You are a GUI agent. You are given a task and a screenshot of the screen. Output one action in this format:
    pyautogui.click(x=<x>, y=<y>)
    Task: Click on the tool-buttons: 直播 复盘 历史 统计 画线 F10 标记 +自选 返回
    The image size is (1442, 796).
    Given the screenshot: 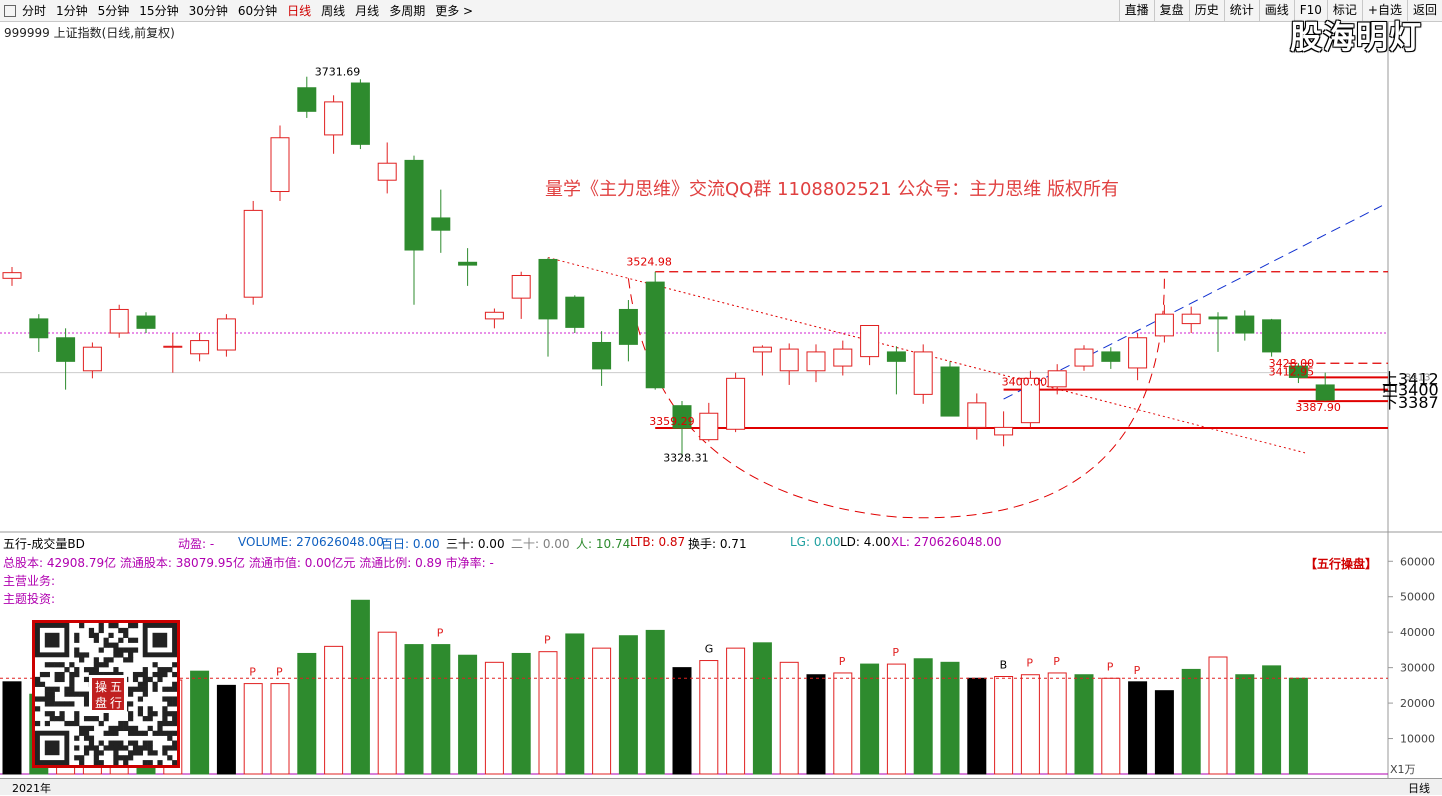 What is the action you would take?
    pyautogui.click(x=1280, y=10)
    